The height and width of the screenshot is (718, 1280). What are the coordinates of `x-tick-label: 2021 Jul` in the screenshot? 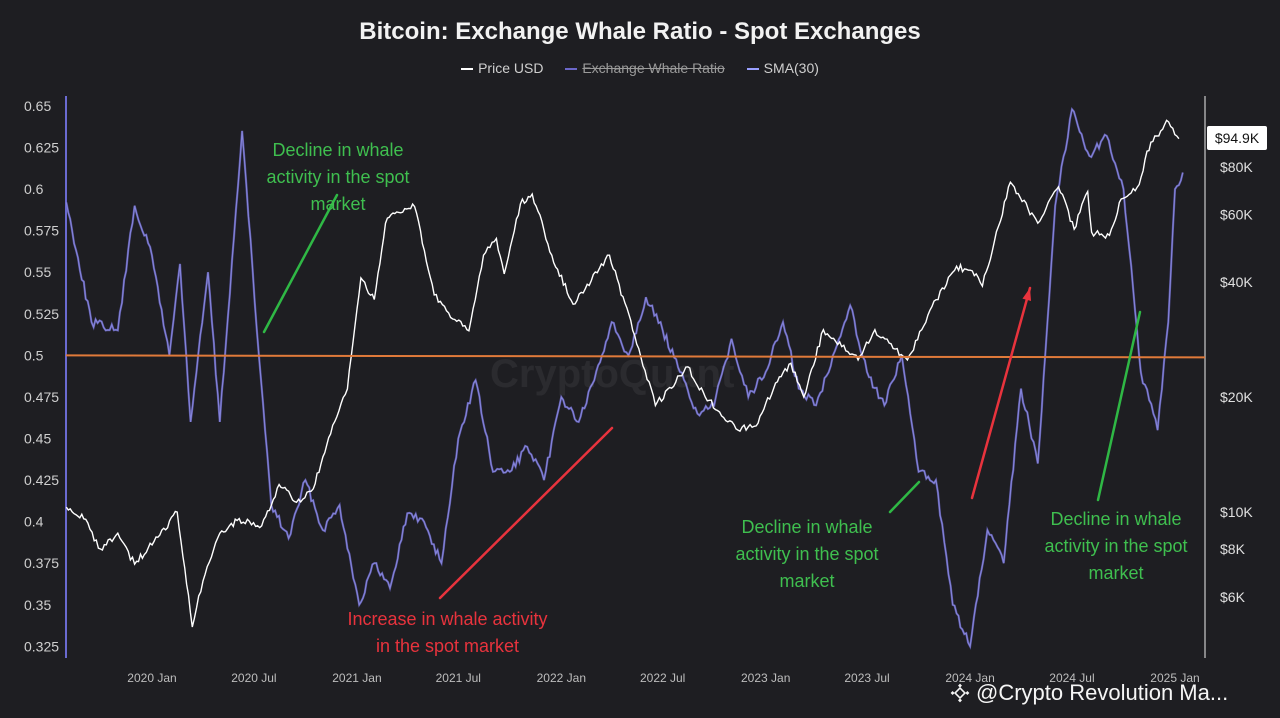 It's located at (458, 678).